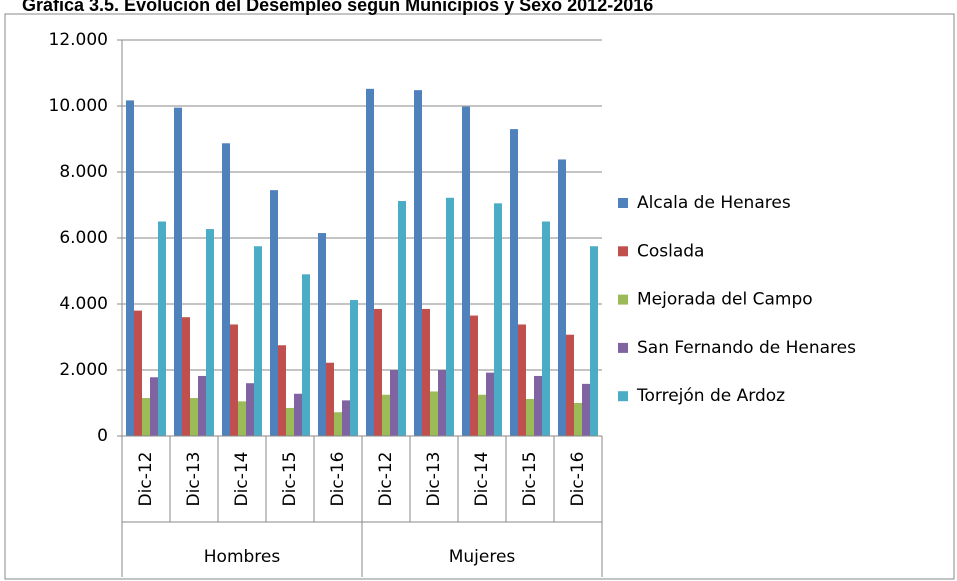 The height and width of the screenshot is (581, 957). What do you see at coordinates (83, 370) in the screenshot?
I see `y-tick-label: 2.000` at bounding box center [83, 370].